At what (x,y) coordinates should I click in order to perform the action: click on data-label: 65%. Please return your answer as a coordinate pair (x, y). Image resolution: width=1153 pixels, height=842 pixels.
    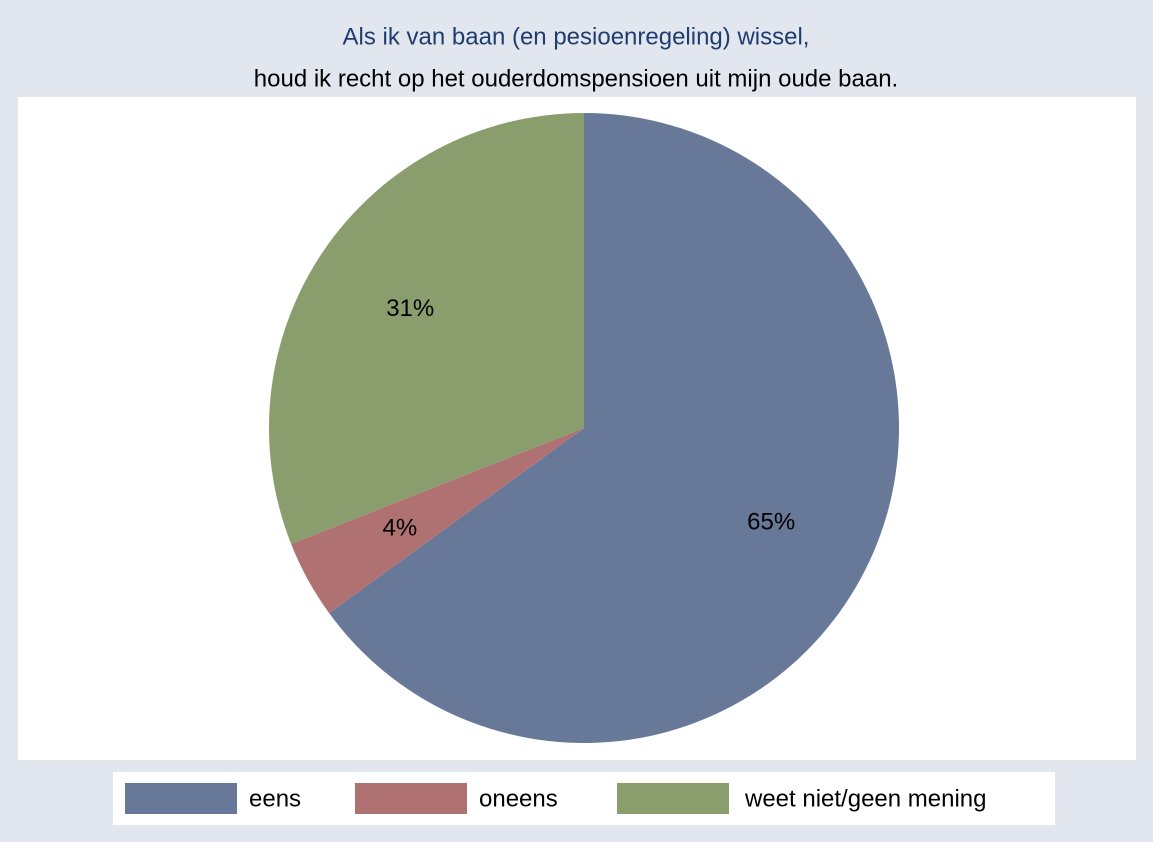
    Looking at the image, I should click on (771, 522).